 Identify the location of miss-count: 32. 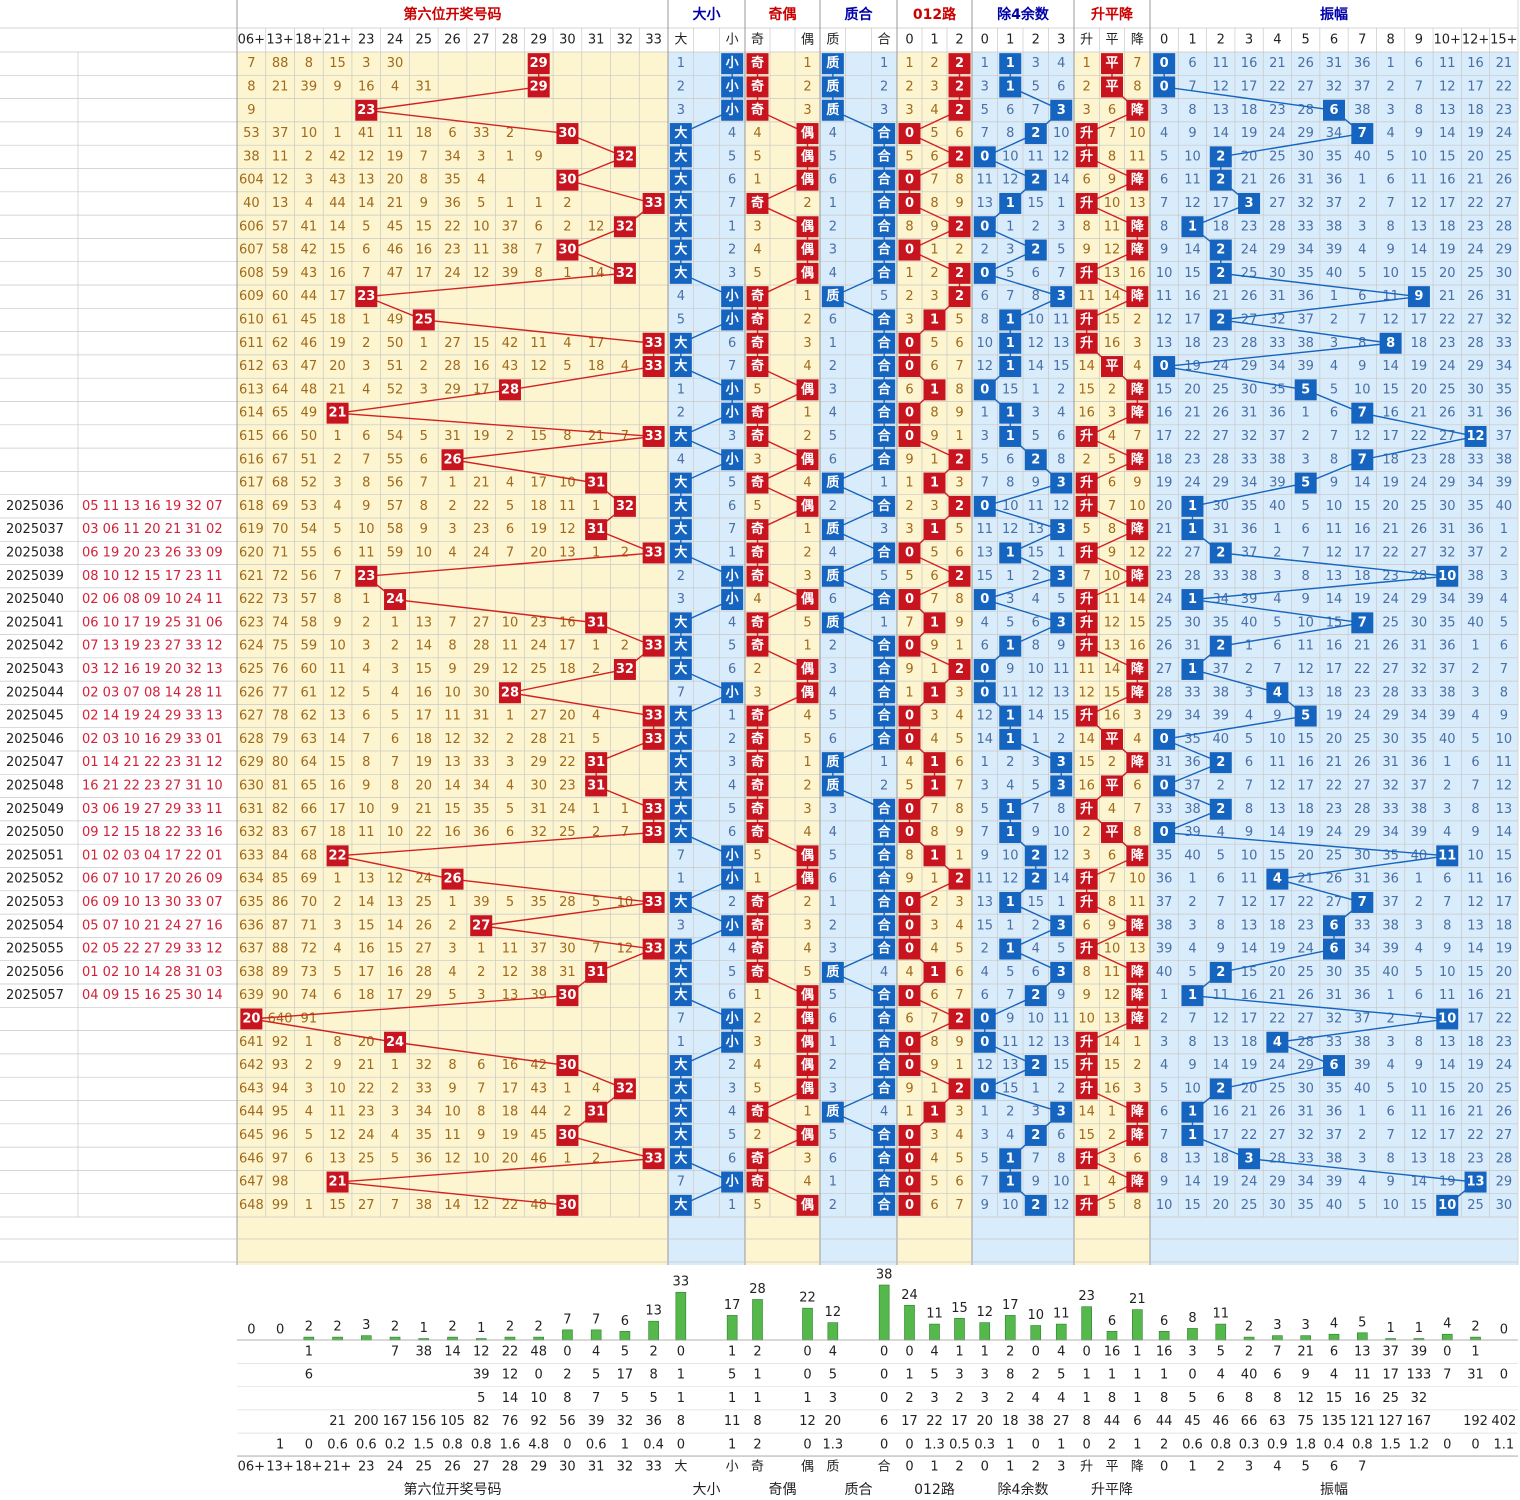
(1305, 1135).